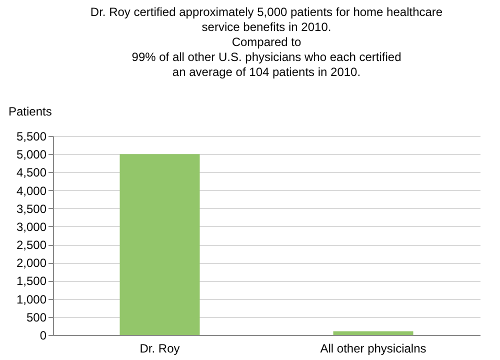  Describe the element at coordinates (31, 245) in the screenshot. I see `y-tick-label: 2,500` at that location.